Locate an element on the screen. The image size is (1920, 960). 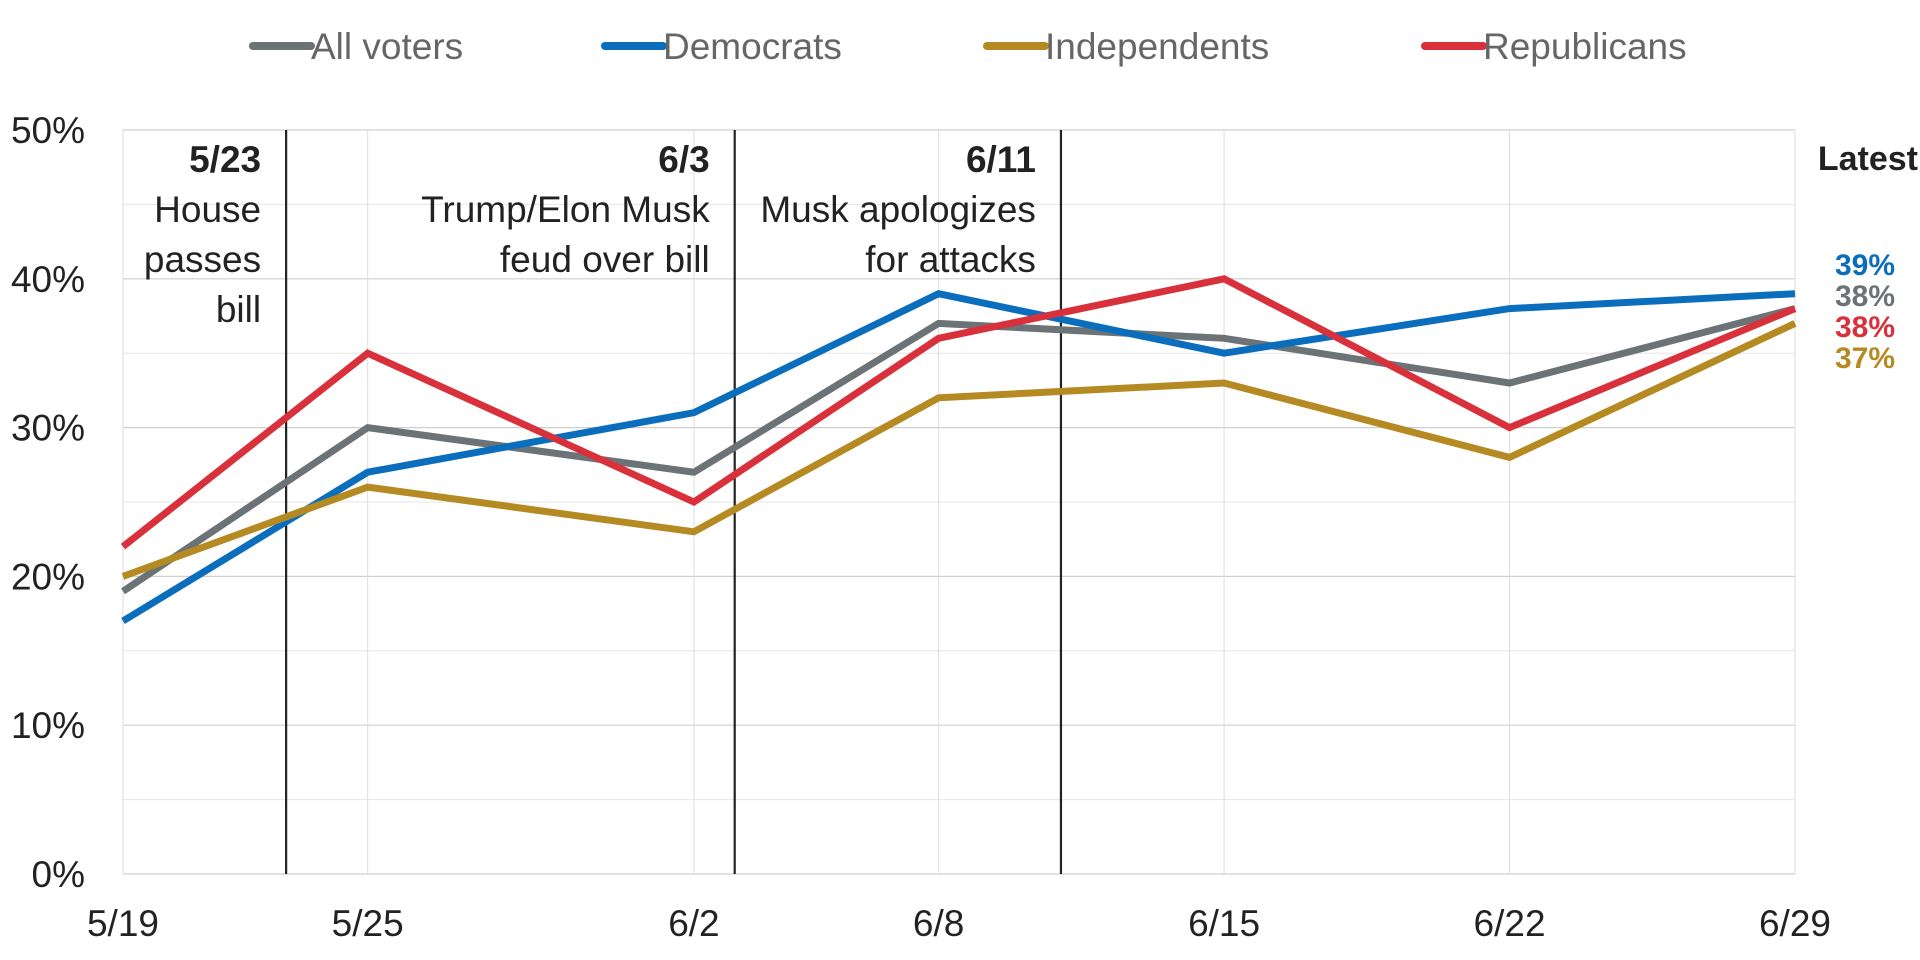
y-tick-label: 0% is located at coordinates (58, 874).